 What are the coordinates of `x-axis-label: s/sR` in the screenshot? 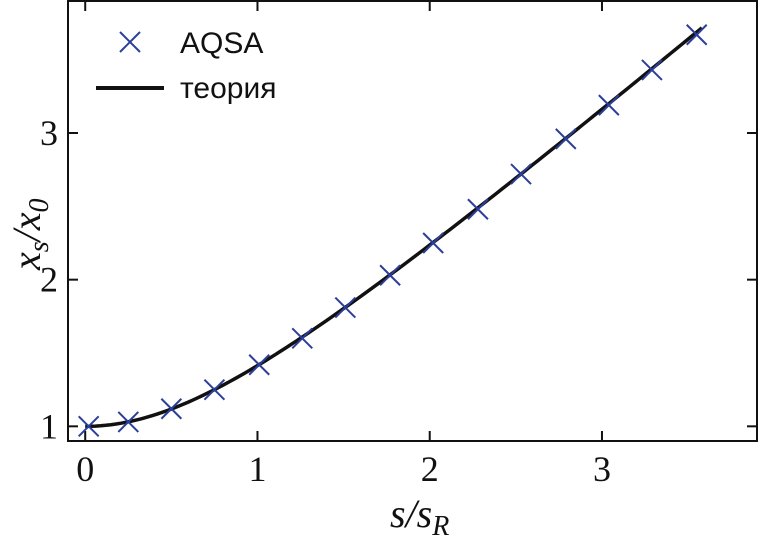 It's located at (419, 516).